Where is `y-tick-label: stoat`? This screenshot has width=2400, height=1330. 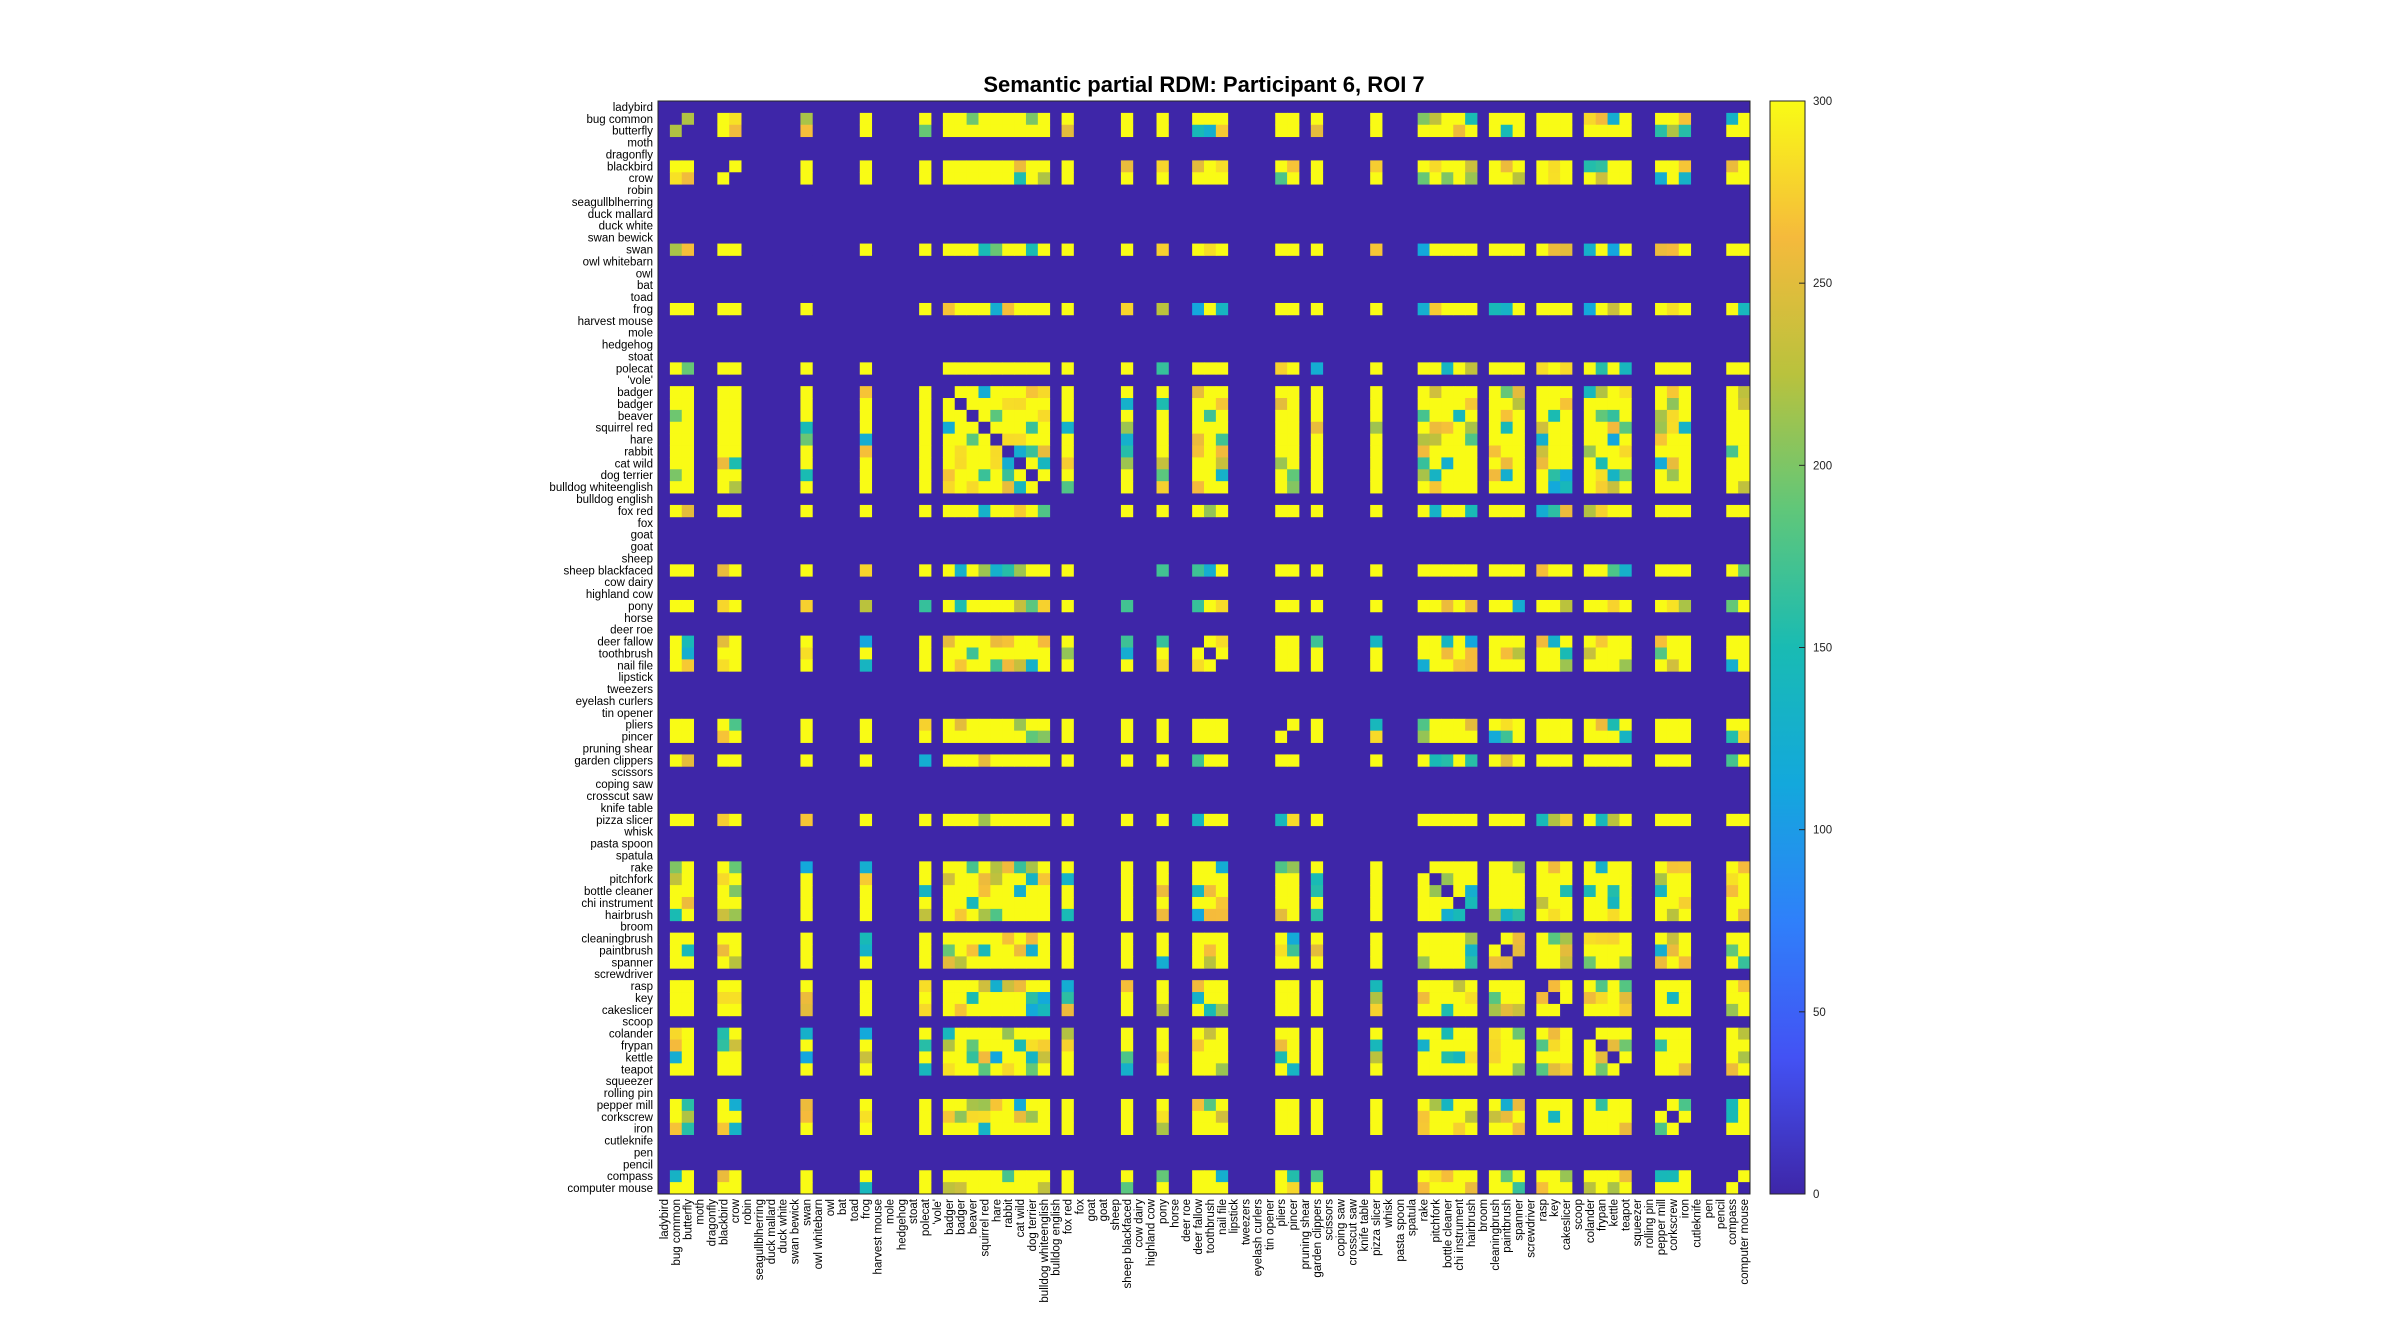
y-tick-label: stoat is located at coordinates (641, 357).